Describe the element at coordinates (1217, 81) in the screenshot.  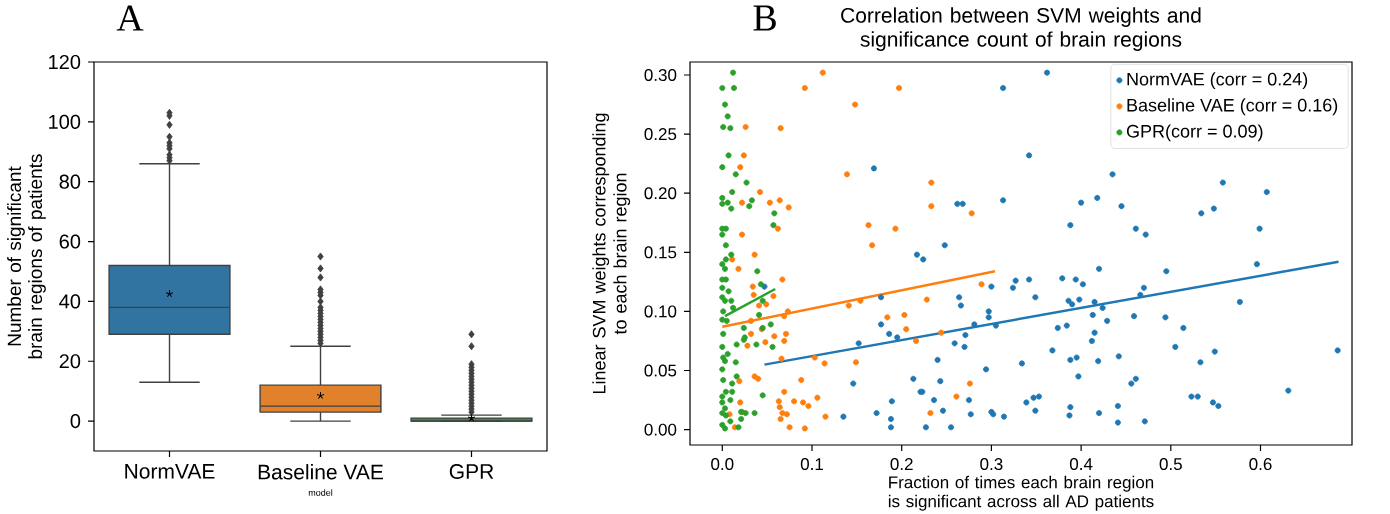
I see `legend-label: NormVAE (corr = 0.24)` at that location.